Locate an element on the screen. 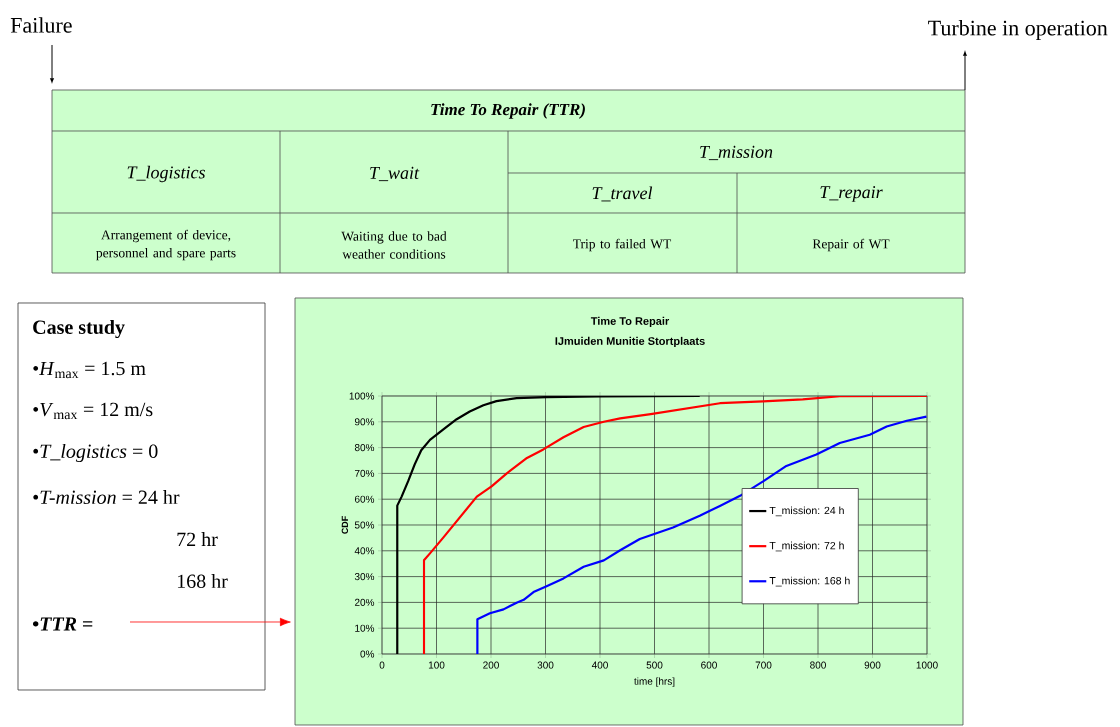 The width and height of the screenshot is (1120, 727). y-tick-label: 70% is located at coordinates (364, 473).